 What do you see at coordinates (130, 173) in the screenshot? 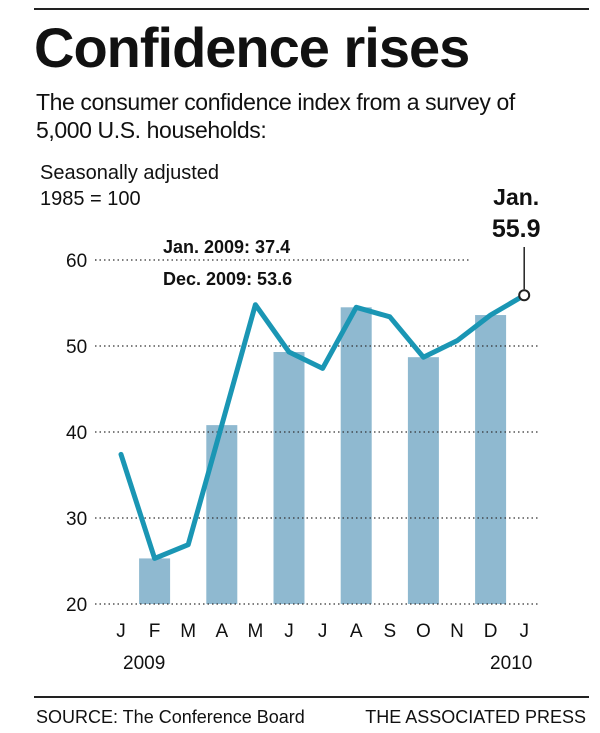
I see `unit-note-adjusted: Seasonally adjusted` at bounding box center [130, 173].